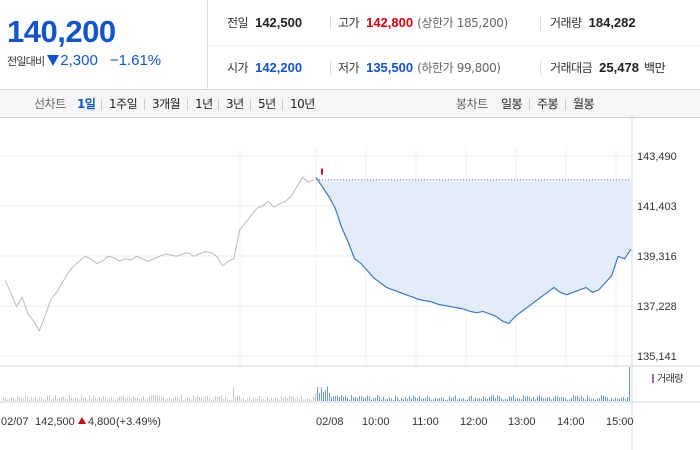  I want to click on period-tab-1d: 1일, so click(86, 104).